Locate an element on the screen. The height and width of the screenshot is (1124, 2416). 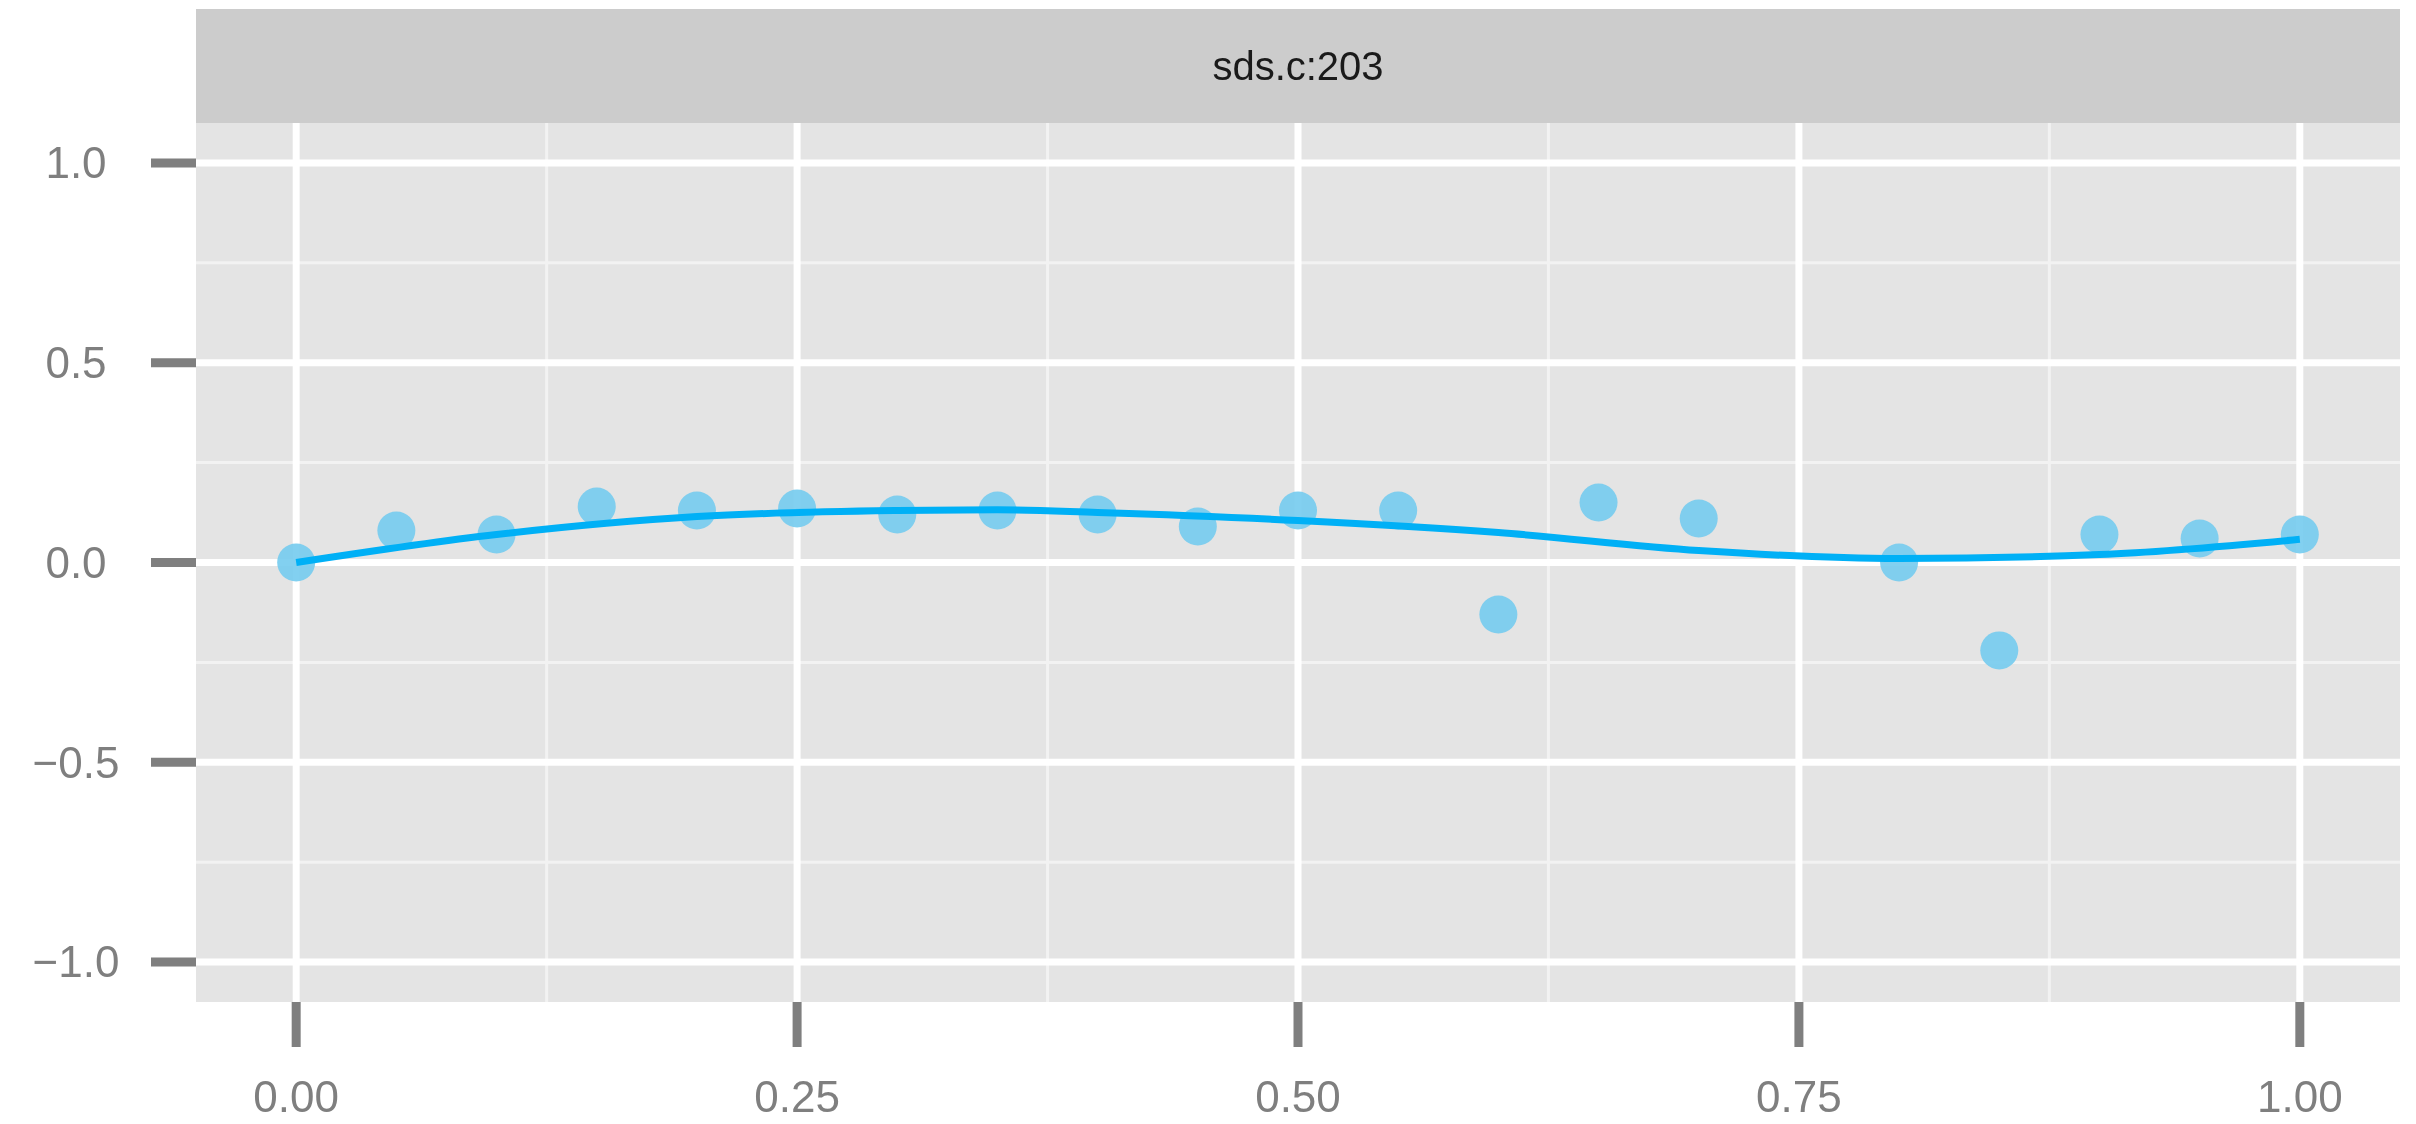
chart-title: sds.c:203 is located at coordinates (1298, 66).